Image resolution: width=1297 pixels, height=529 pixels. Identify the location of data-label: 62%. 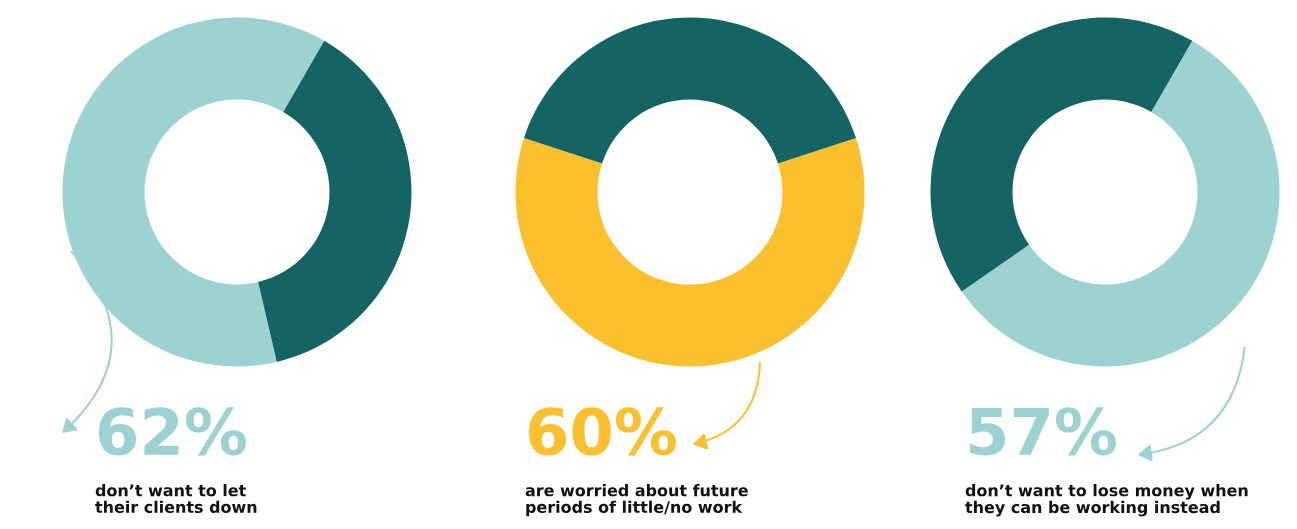
(172, 431).